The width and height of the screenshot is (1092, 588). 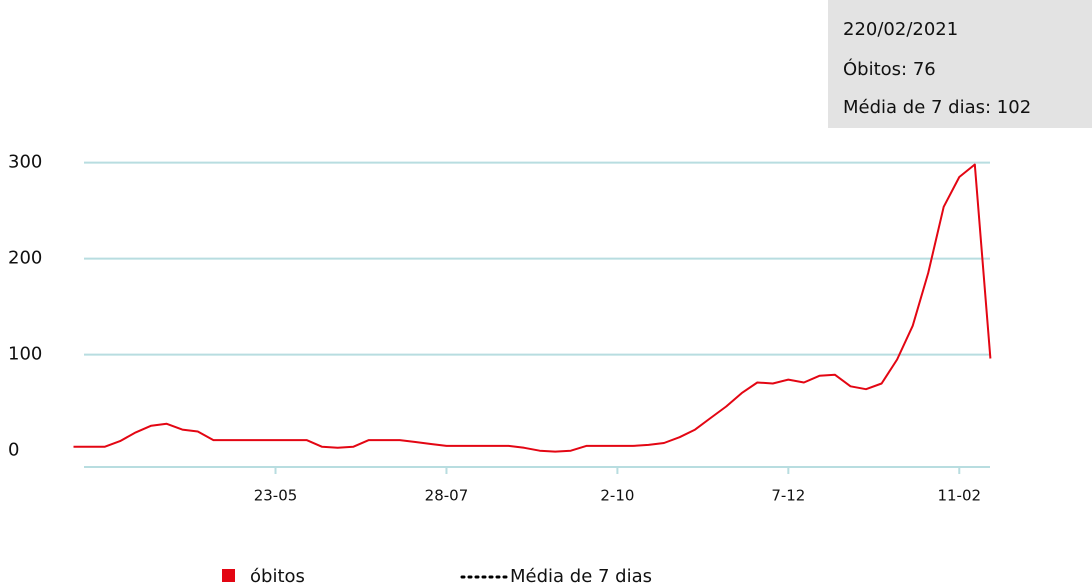 What do you see at coordinates (960, 64) in the screenshot?
I see `tooltip-box` at bounding box center [960, 64].